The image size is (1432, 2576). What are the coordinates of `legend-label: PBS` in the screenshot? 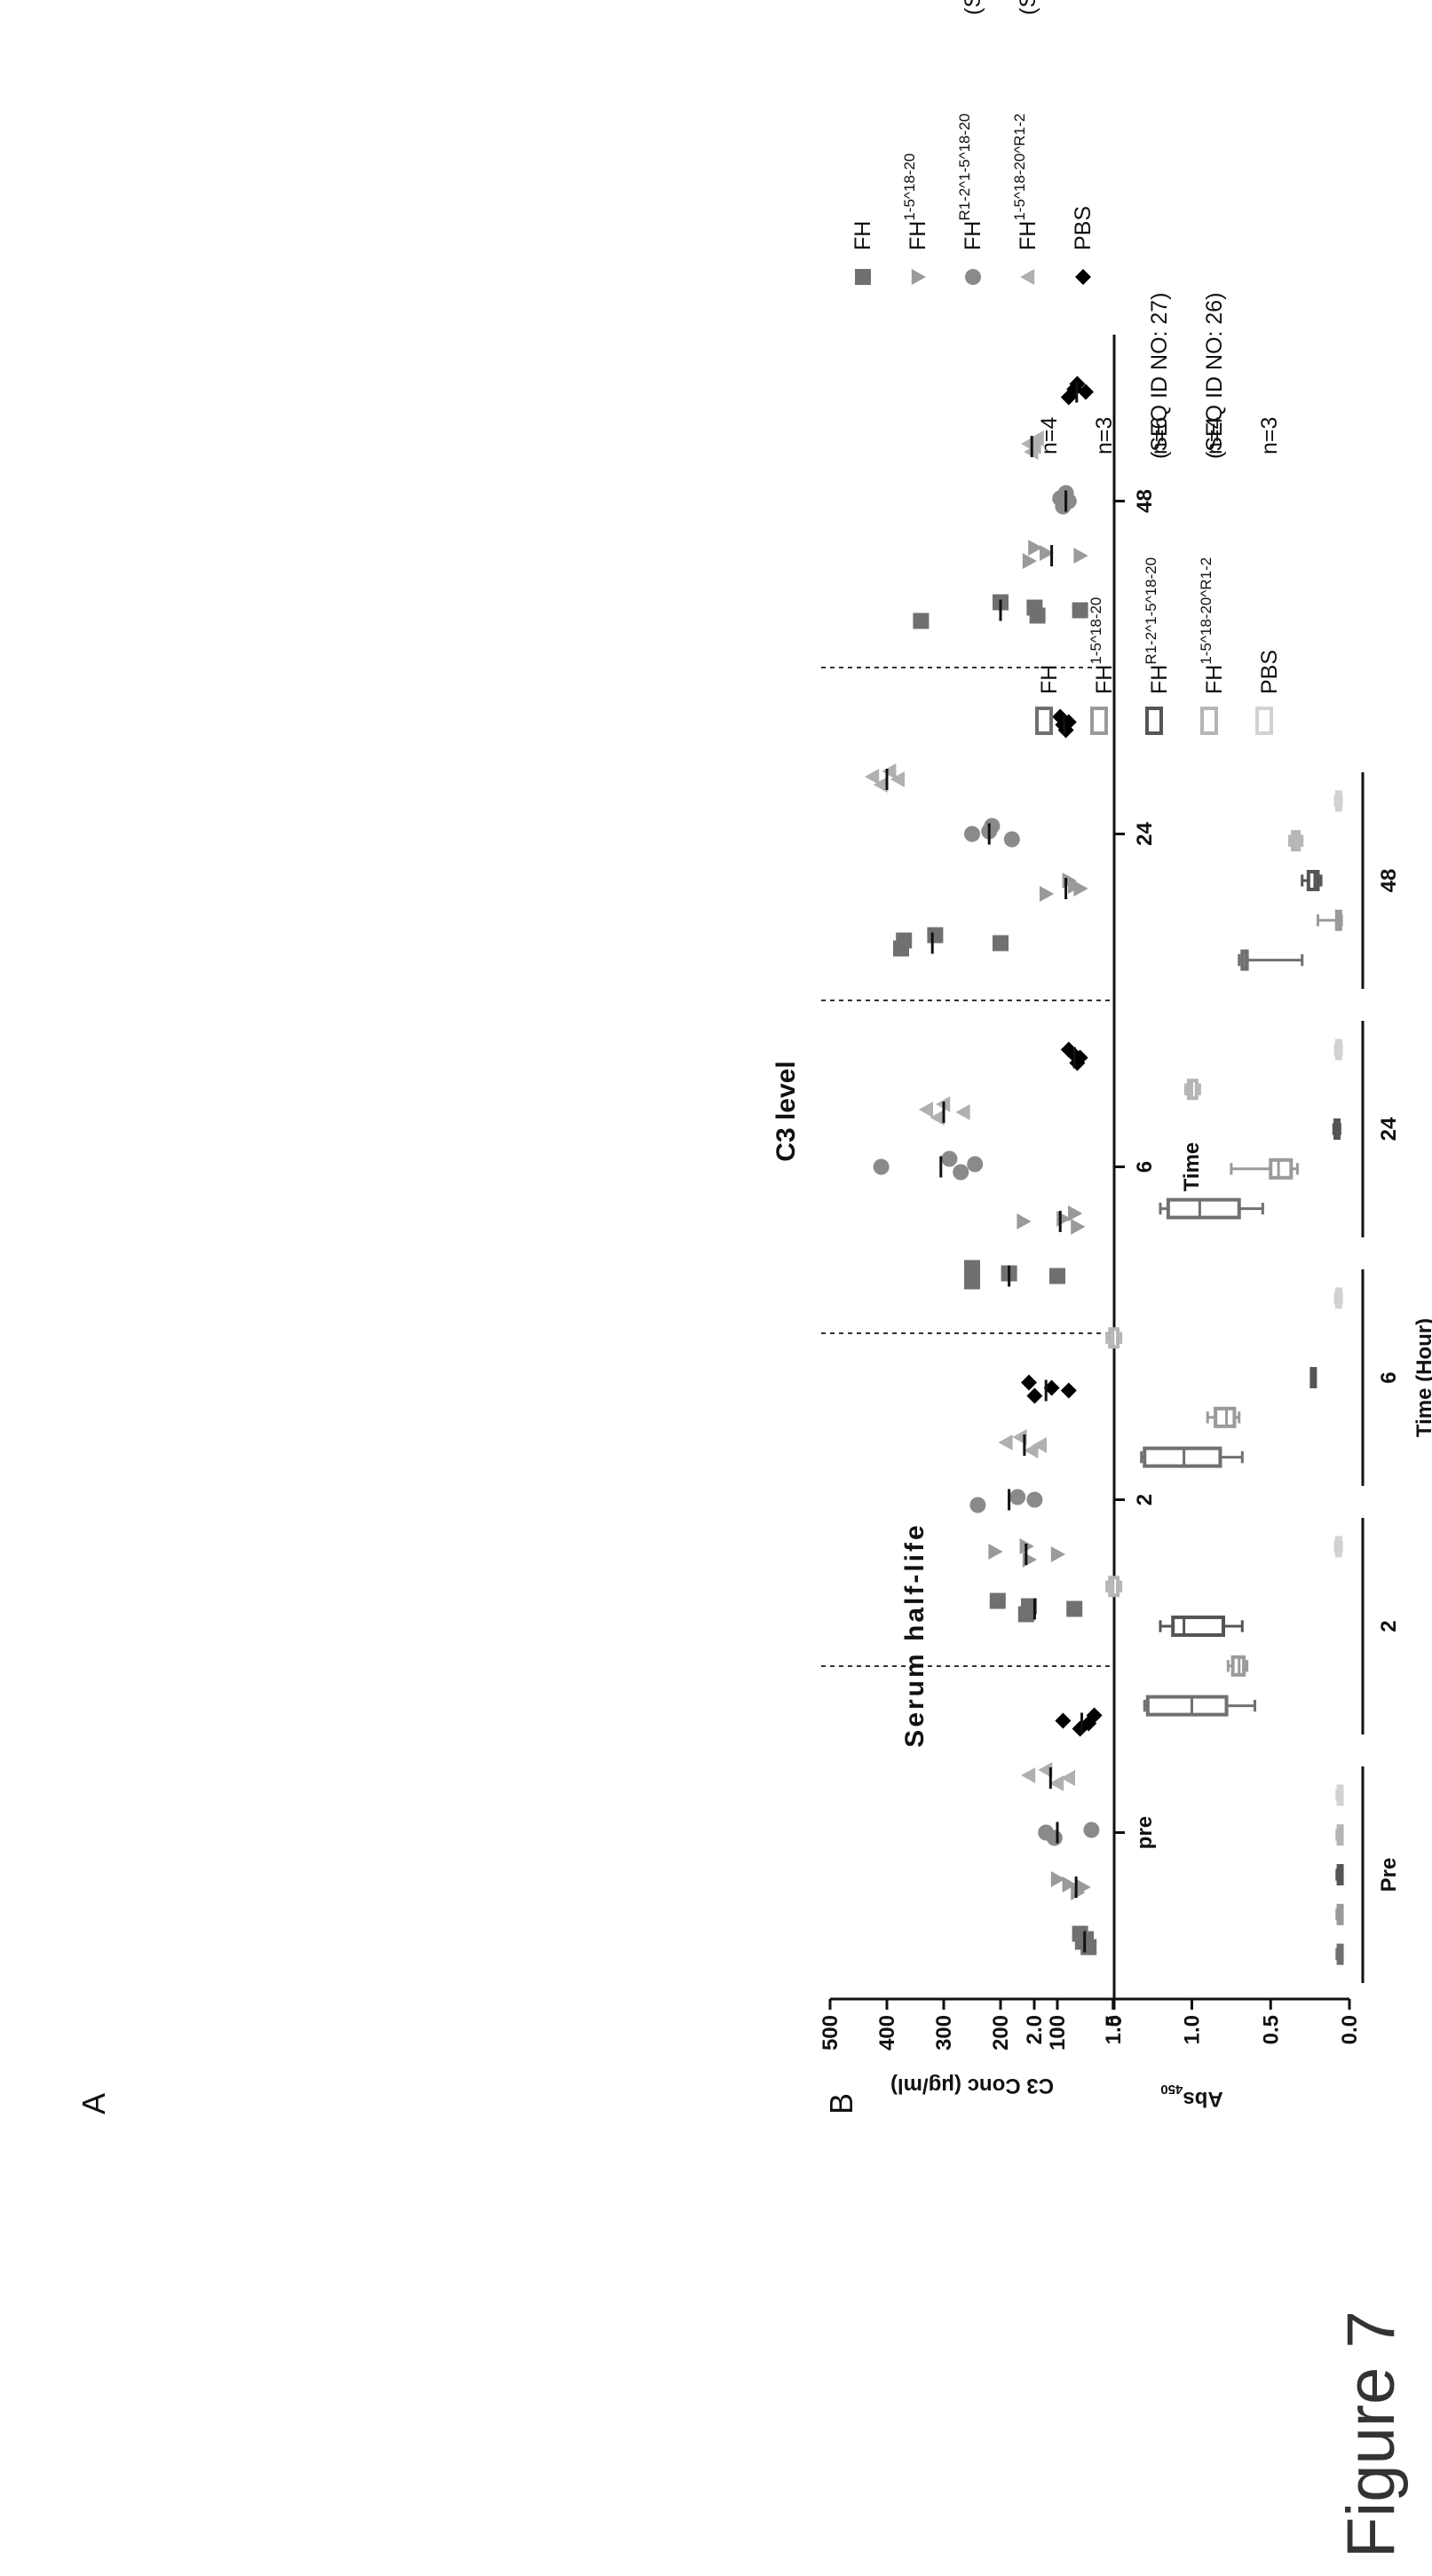 It's located at (1083, 228).